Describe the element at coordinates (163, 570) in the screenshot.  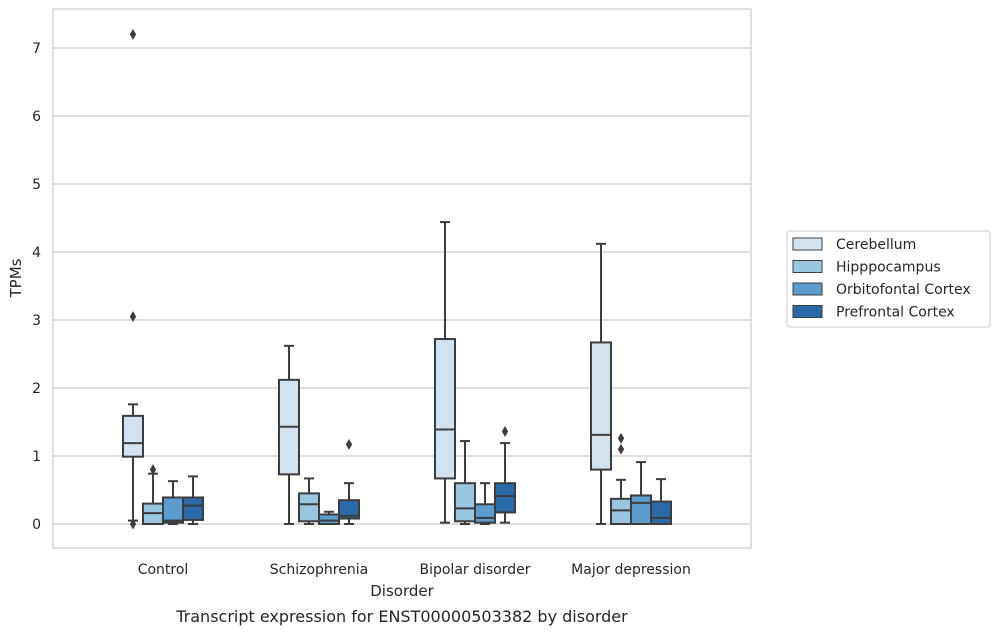
I see `x-tick-label: Control` at that location.